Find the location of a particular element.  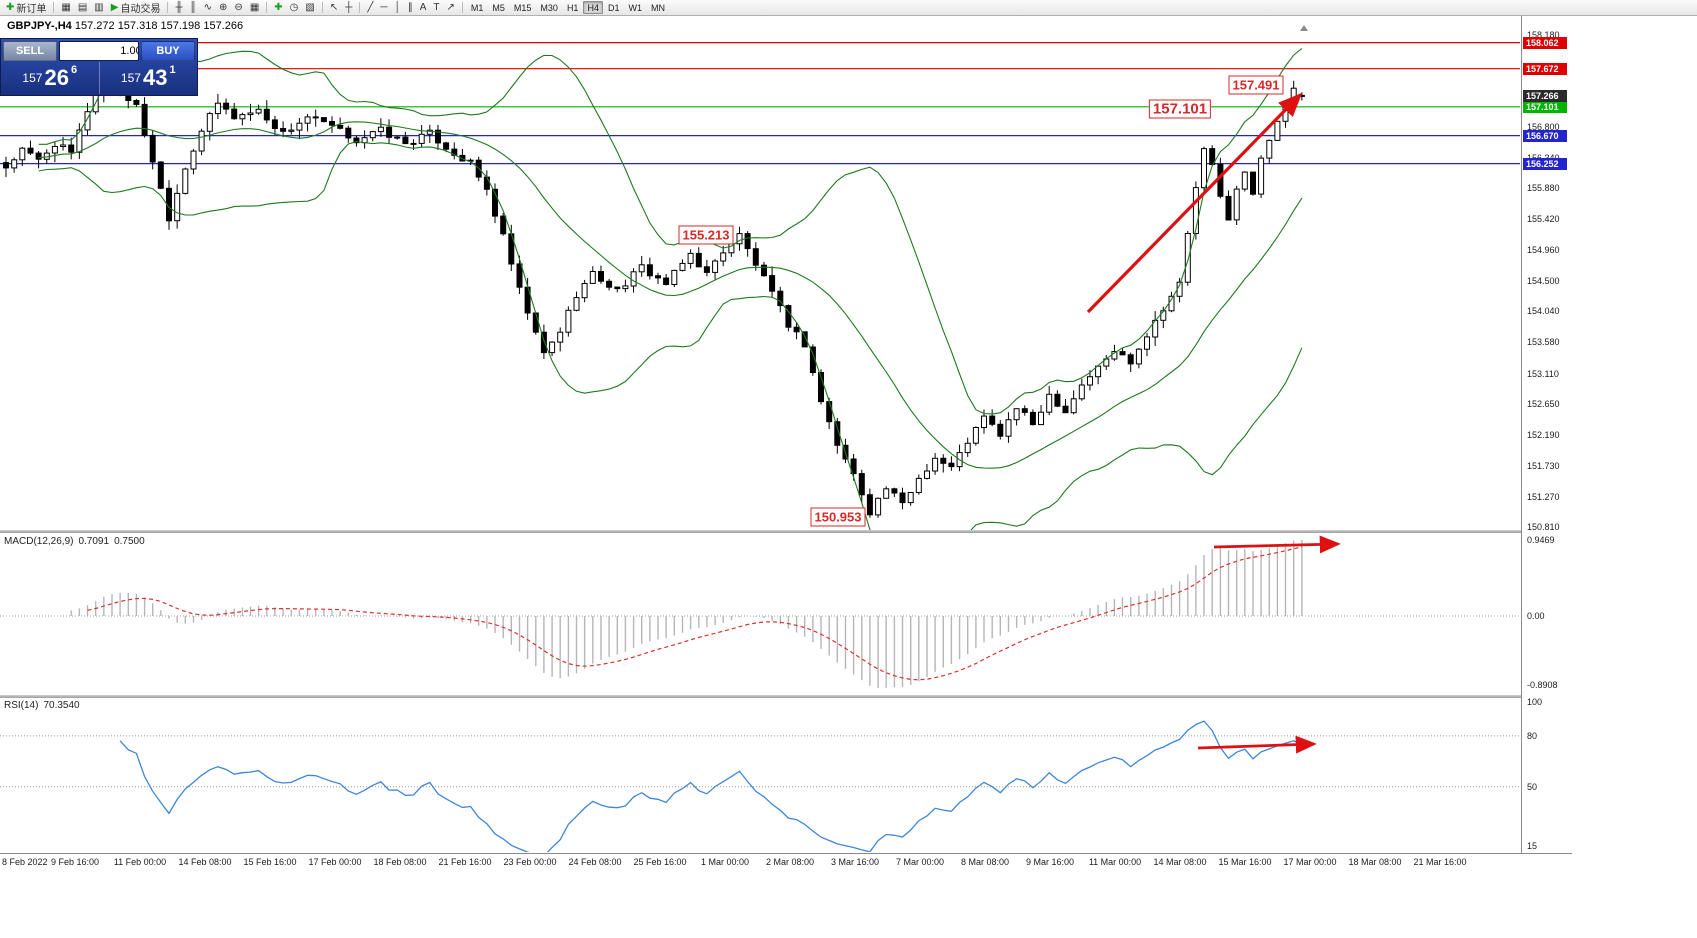

candle-chart-mode-button: ║ is located at coordinates (193, 8).